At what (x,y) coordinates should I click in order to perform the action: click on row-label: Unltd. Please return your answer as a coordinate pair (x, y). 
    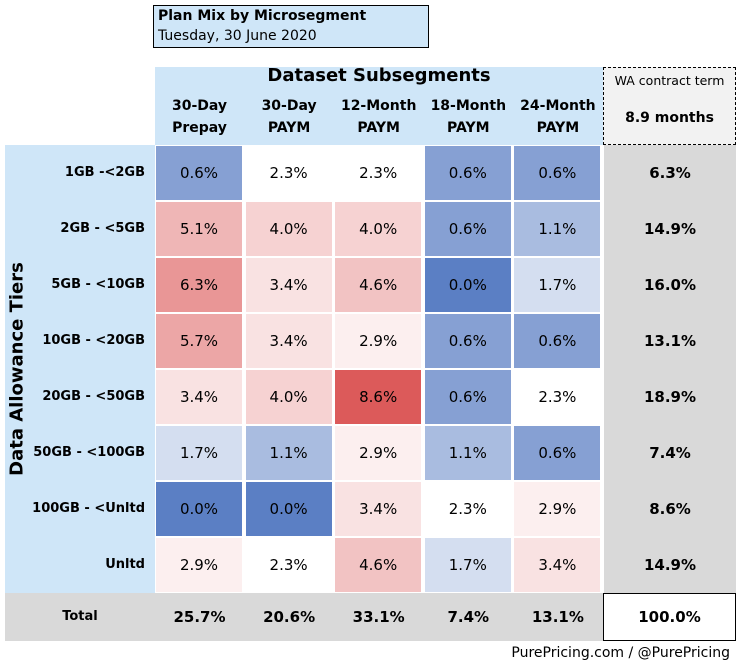
    Looking at the image, I should click on (125, 564).